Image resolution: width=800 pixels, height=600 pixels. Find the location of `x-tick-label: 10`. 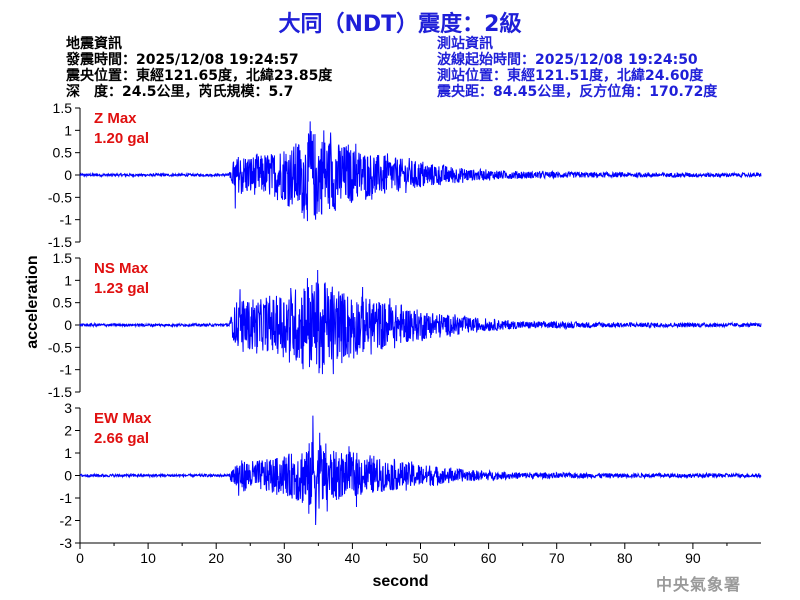

x-tick-label: 10 is located at coordinates (148, 558).